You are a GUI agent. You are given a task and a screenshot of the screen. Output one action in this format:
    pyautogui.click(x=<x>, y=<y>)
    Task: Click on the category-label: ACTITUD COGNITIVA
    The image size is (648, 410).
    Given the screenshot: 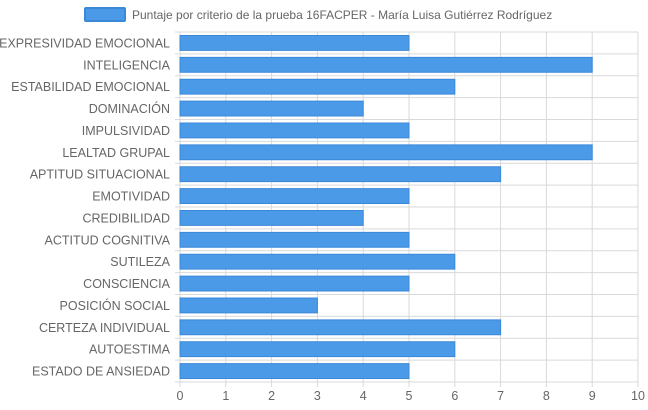 What is the action you would take?
    pyautogui.click(x=108, y=240)
    